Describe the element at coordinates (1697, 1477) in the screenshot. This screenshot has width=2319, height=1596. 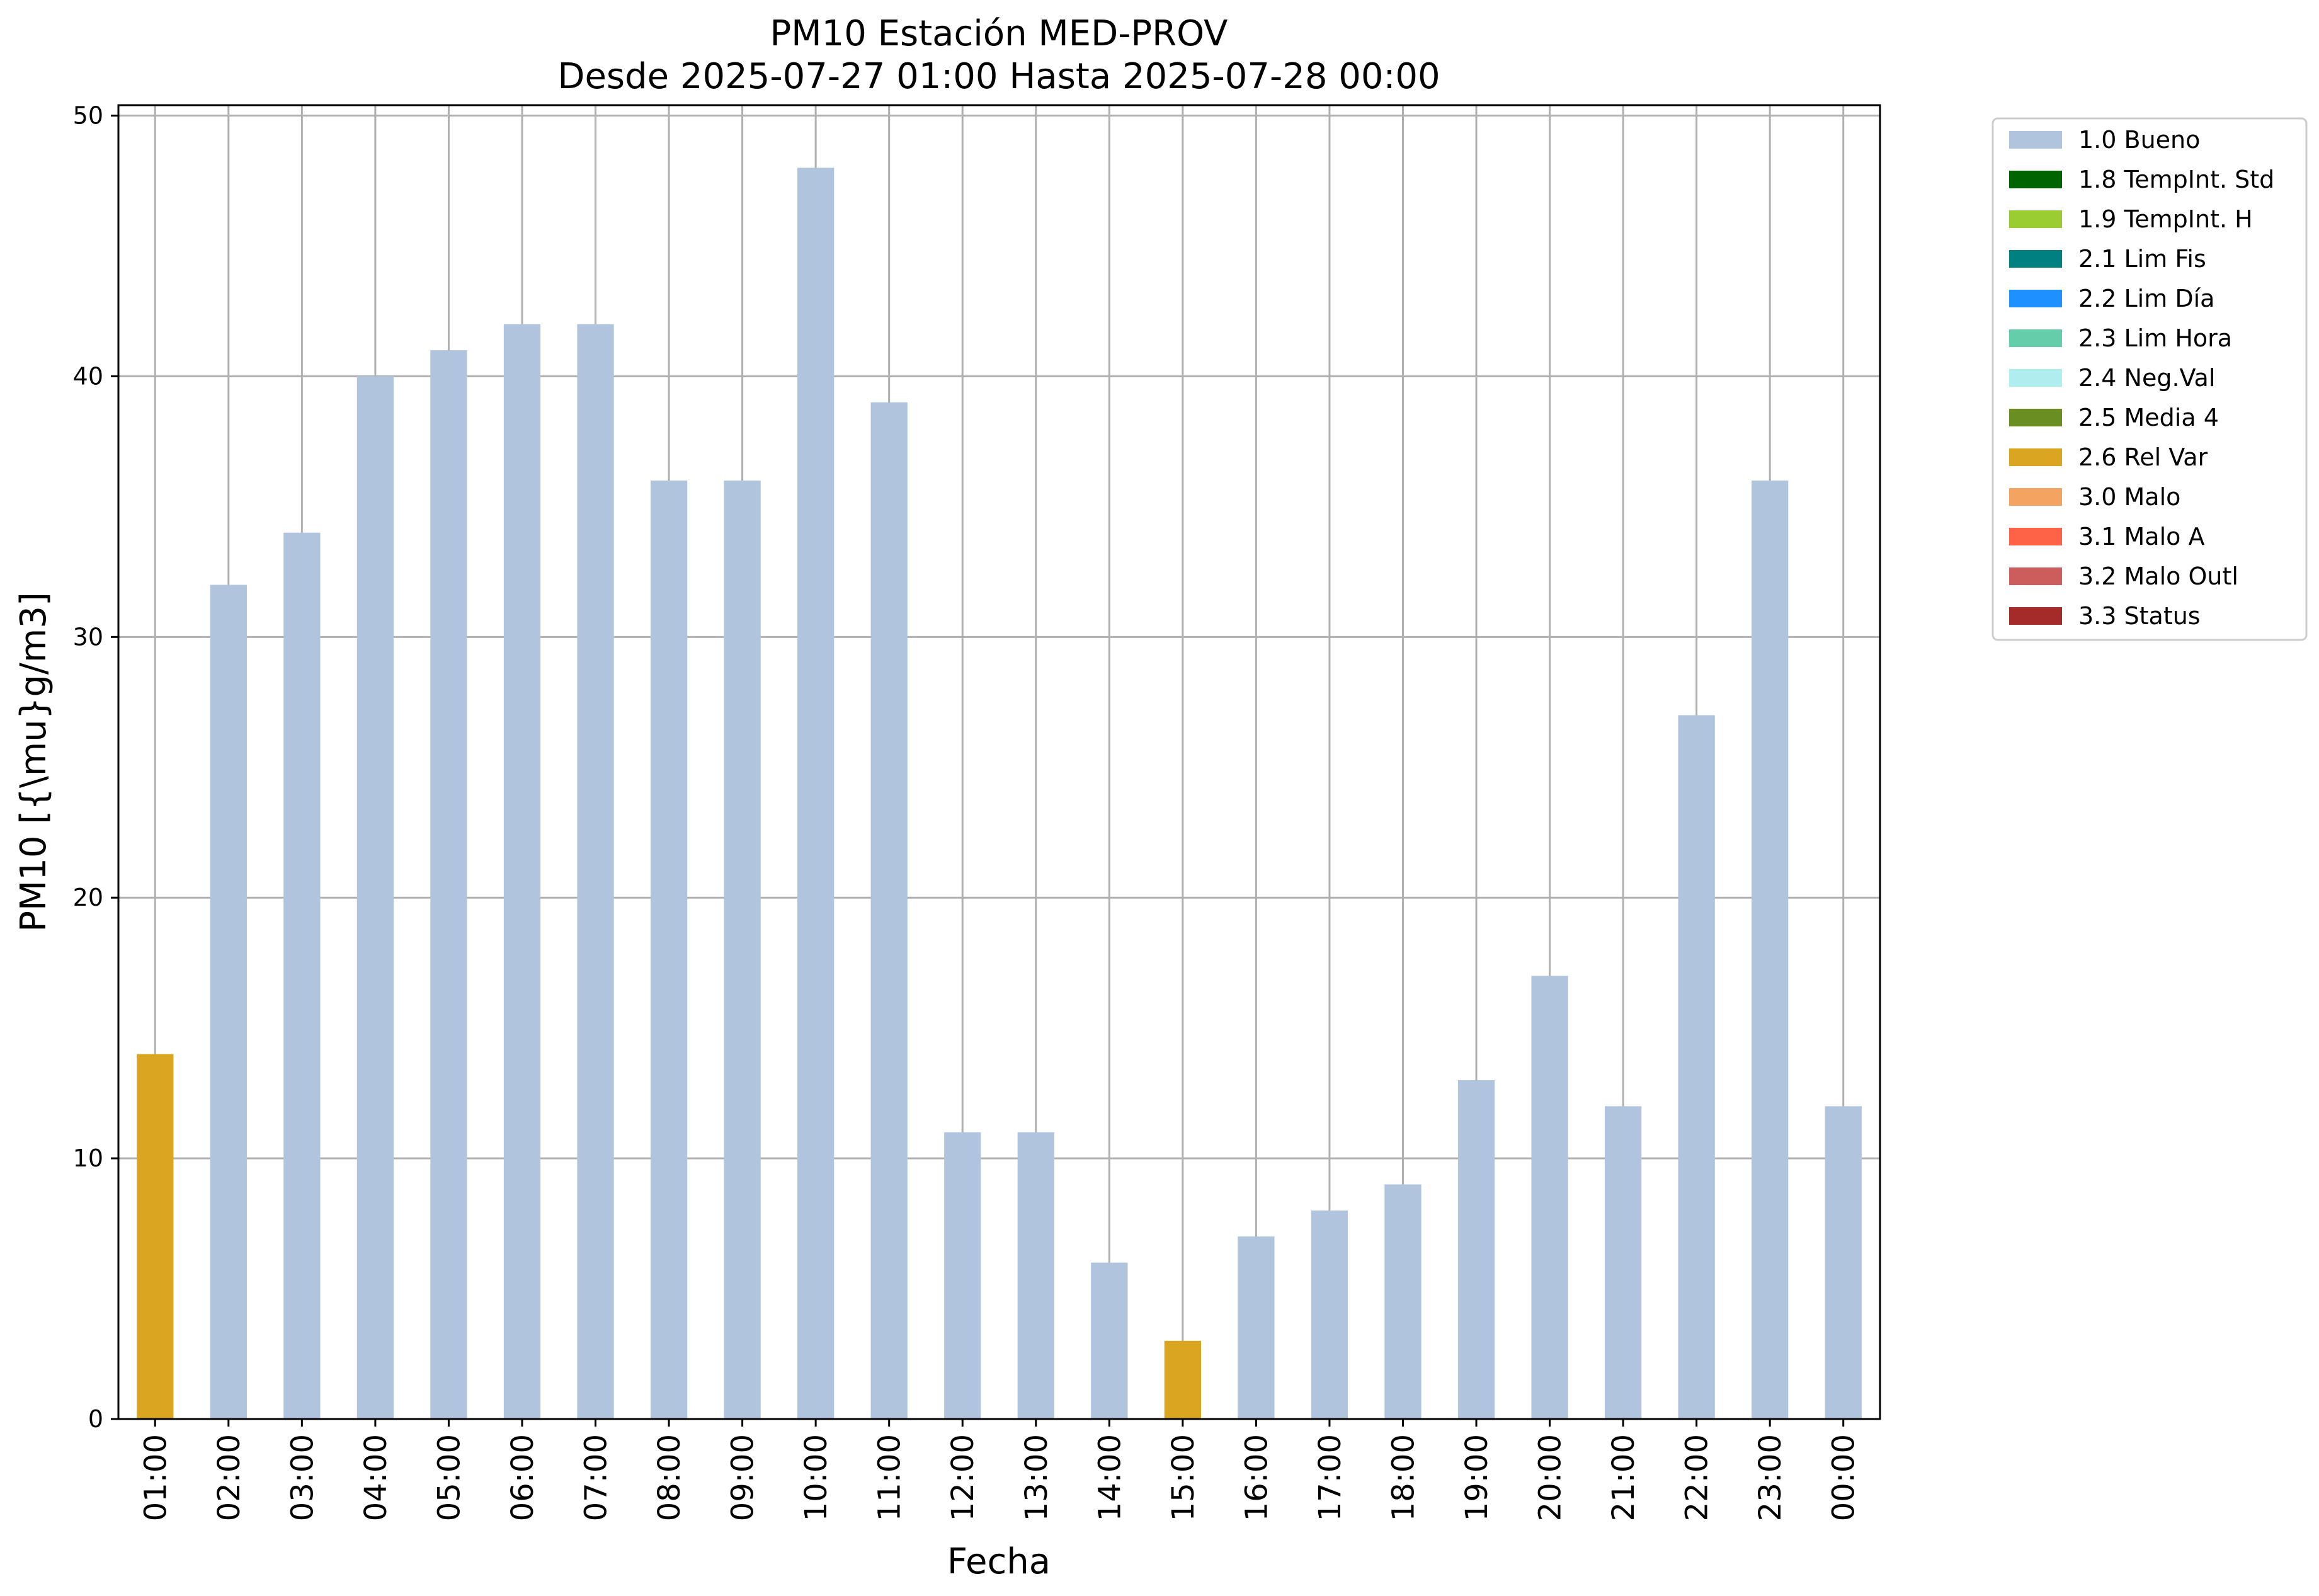
I see `x-tick-label: 22:00` at that location.